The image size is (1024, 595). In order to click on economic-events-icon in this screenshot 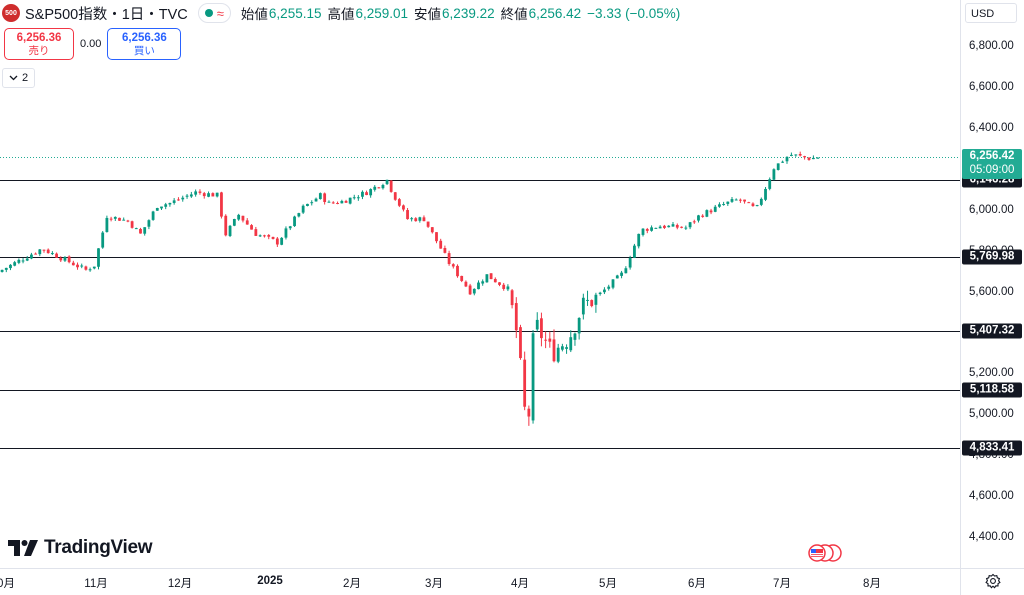, I will do `click(824, 553)`.